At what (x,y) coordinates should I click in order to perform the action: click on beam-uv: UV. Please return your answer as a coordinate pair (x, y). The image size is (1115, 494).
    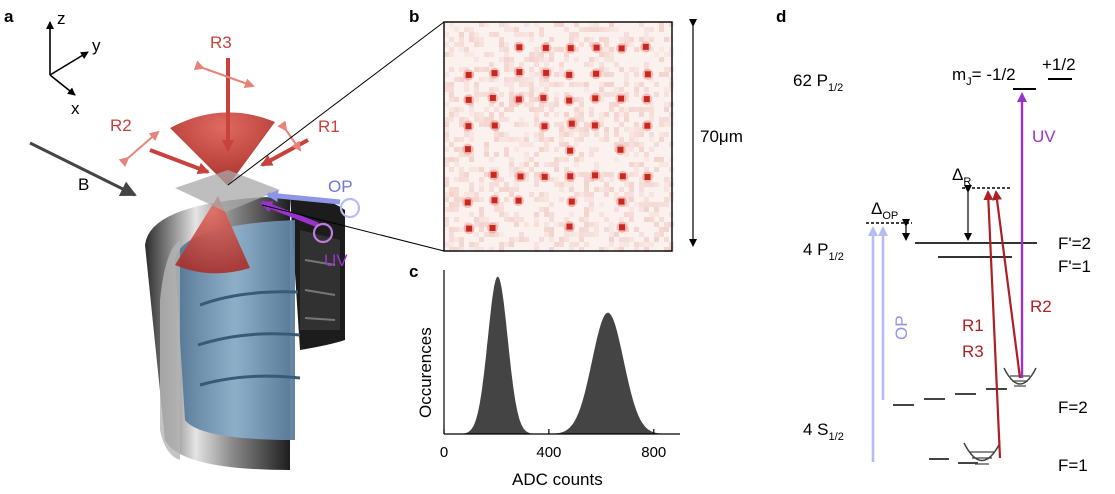
    Looking at the image, I should click on (304, 235).